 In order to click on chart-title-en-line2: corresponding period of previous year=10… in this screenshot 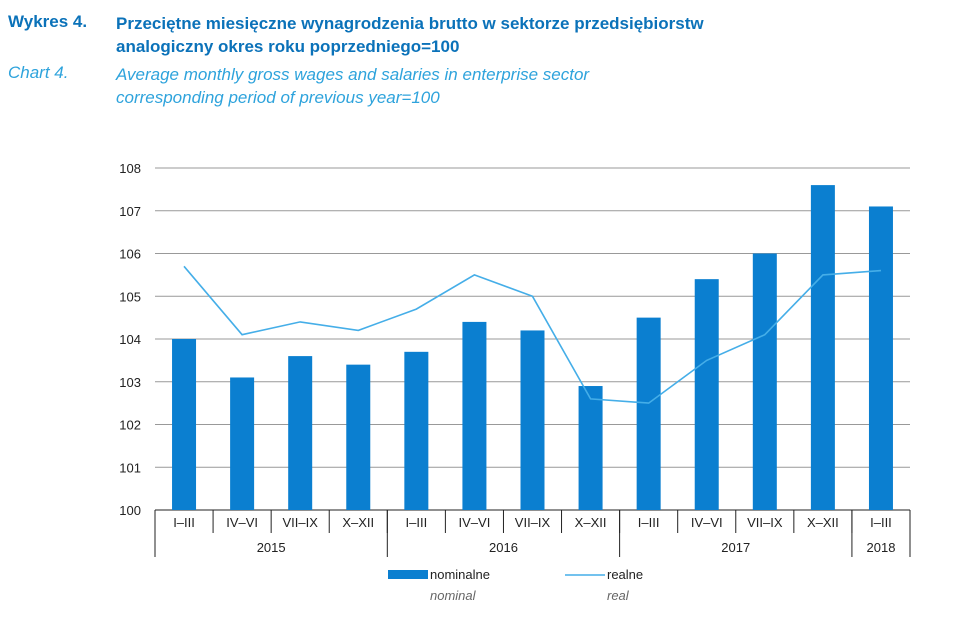, I will do `click(278, 97)`.